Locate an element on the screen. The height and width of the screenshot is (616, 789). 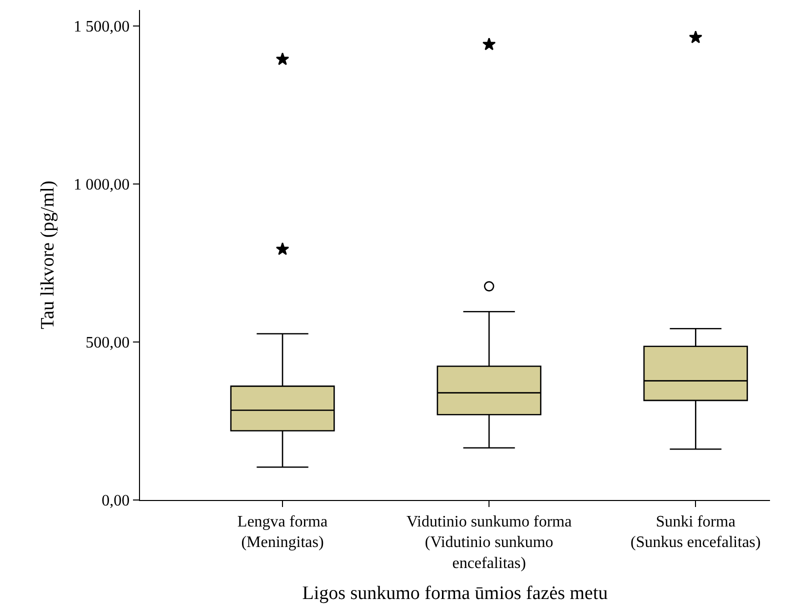
y-tick-label: 0,00 is located at coordinates (116, 501).